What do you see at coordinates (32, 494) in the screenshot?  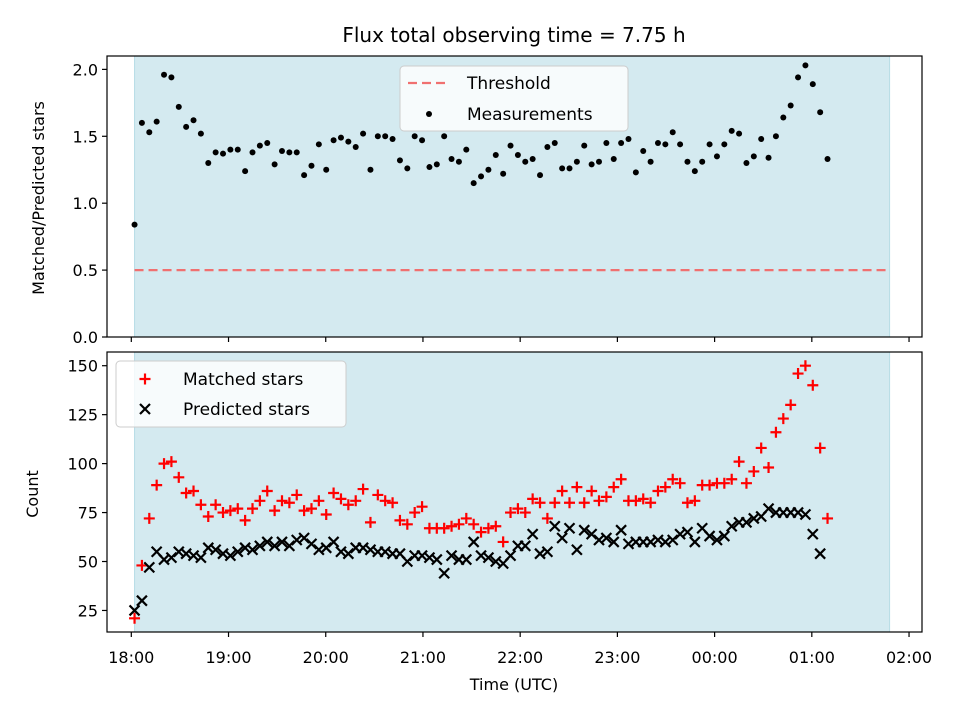 I see `bottom-y-axis-label: Count` at bounding box center [32, 494].